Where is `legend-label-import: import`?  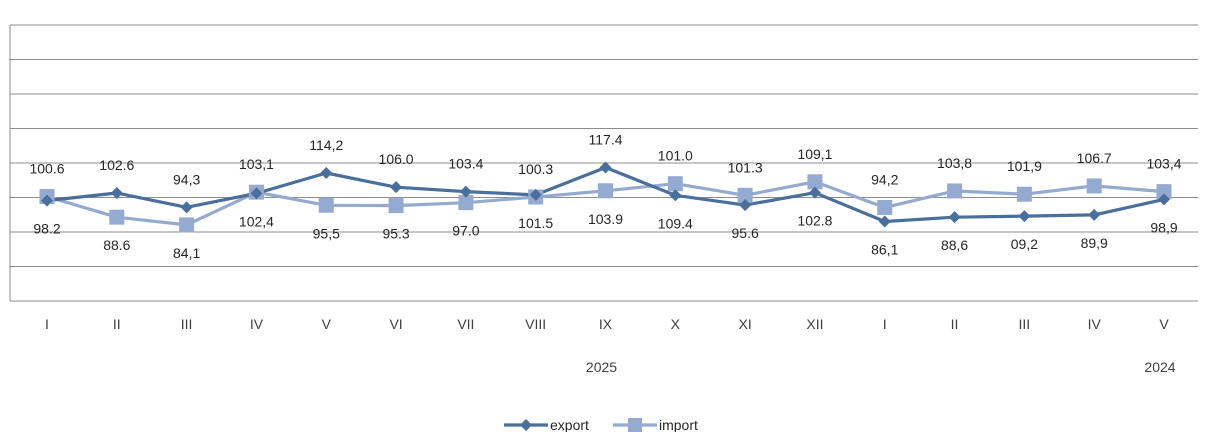
legend-label-import: import is located at coordinates (678, 424).